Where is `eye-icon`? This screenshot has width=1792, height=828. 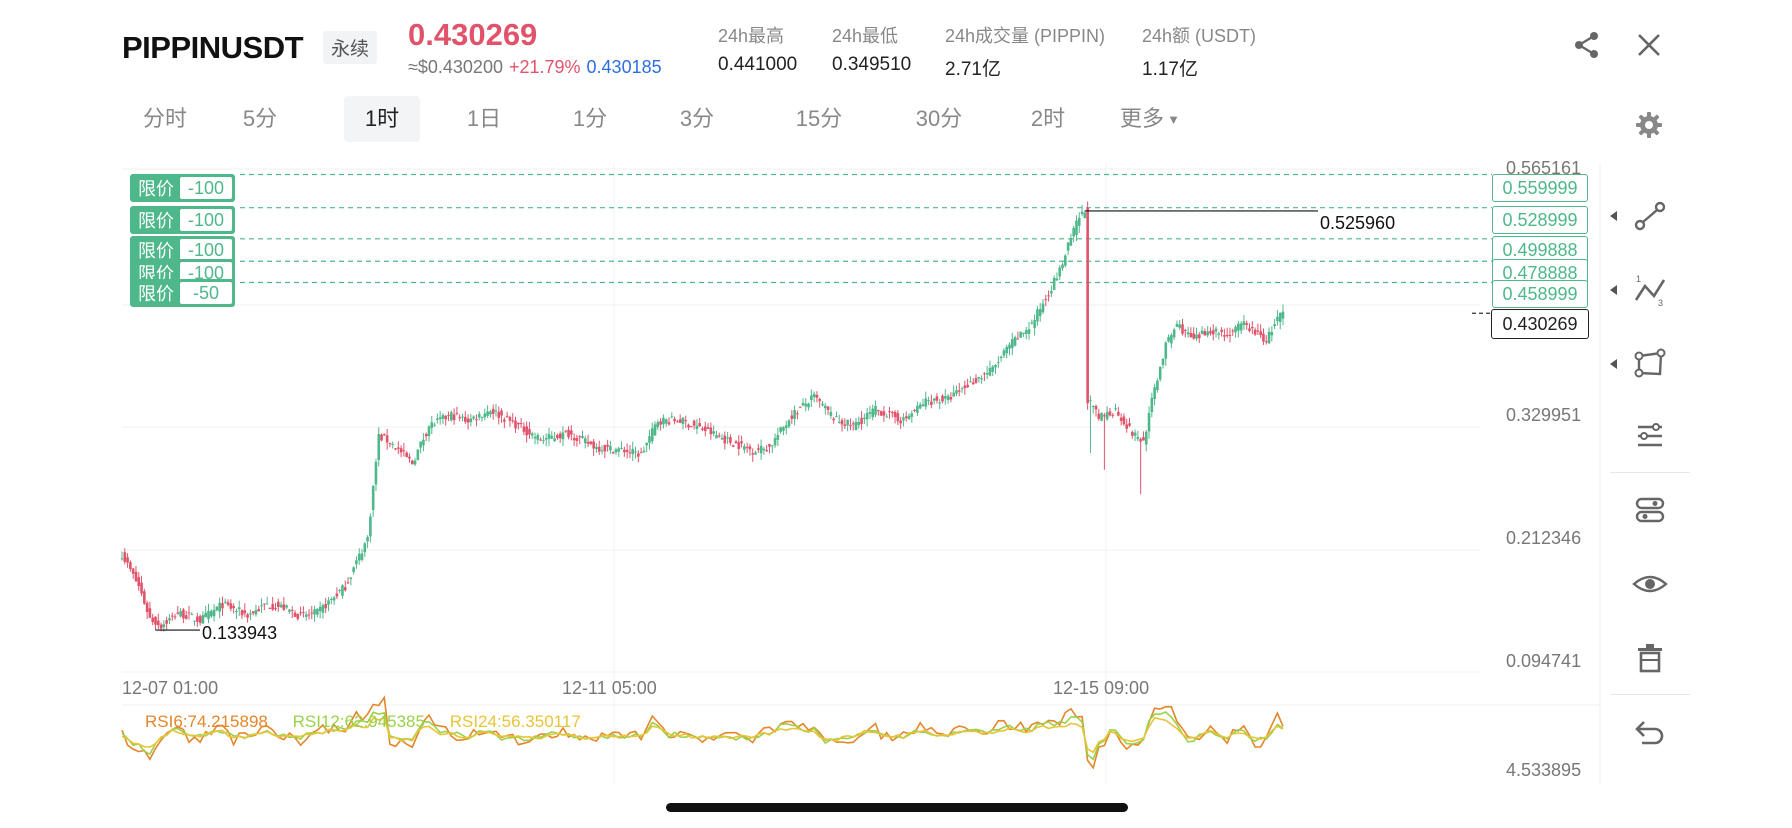
eye-icon is located at coordinates (1650, 584).